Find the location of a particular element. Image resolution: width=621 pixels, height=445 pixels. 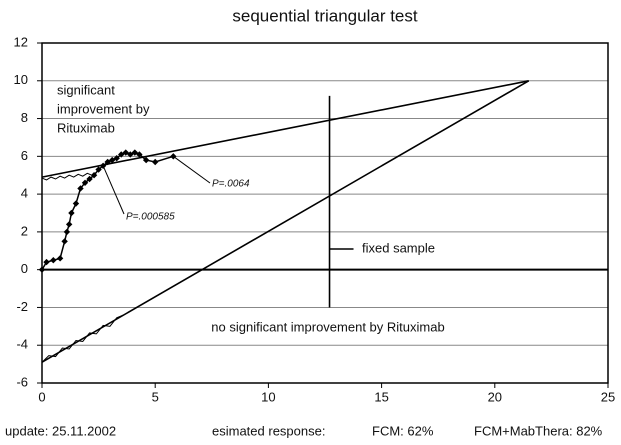

y-tick-label: 10 is located at coordinates (21, 79).